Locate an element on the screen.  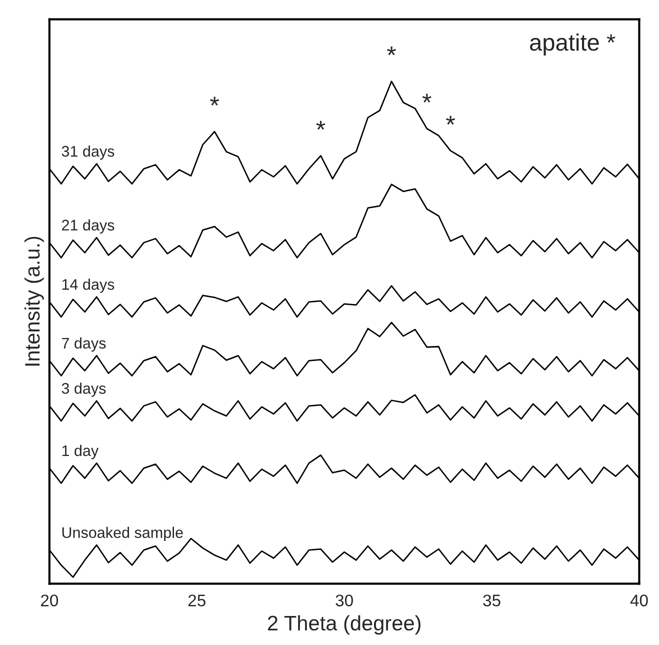
x-tick-label: 20 is located at coordinates (49, 600).